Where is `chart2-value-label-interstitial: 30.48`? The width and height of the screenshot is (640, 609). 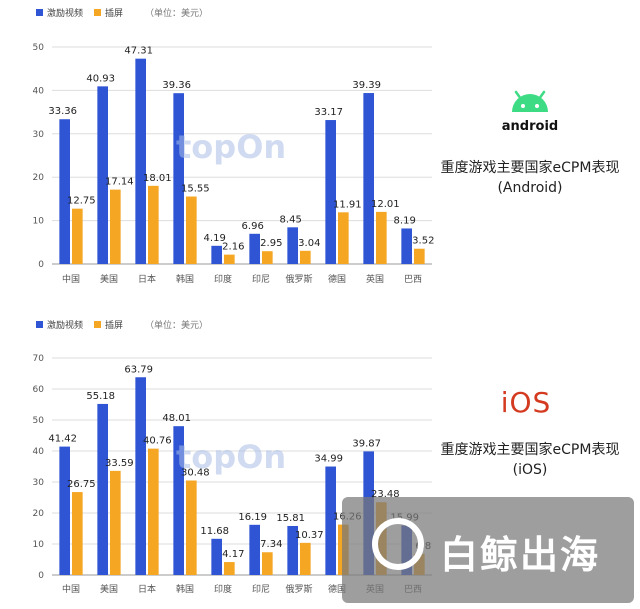 chart2-value-label-interstitial: 30.48 is located at coordinates (195, 473).